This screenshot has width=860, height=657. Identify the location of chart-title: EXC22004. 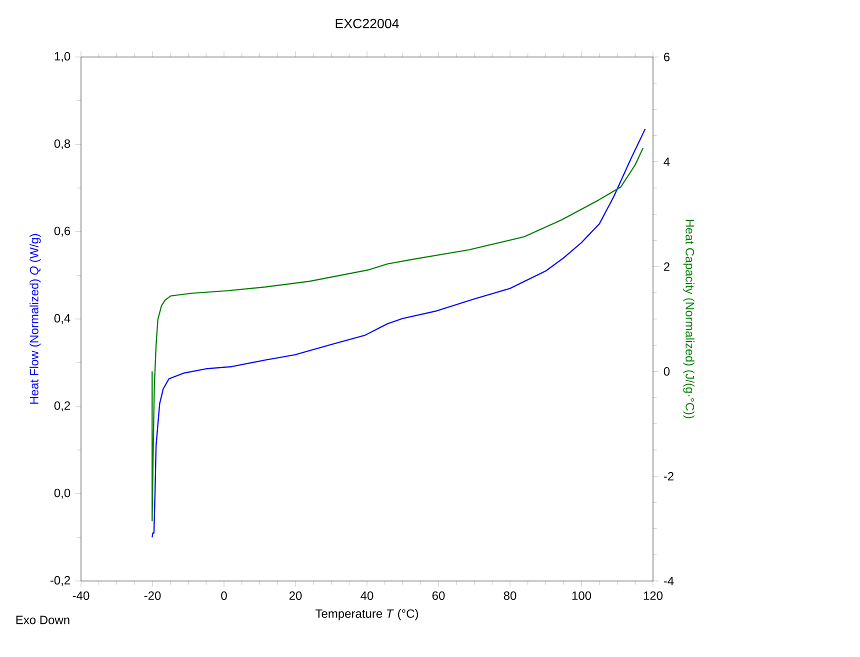
(367, 23).